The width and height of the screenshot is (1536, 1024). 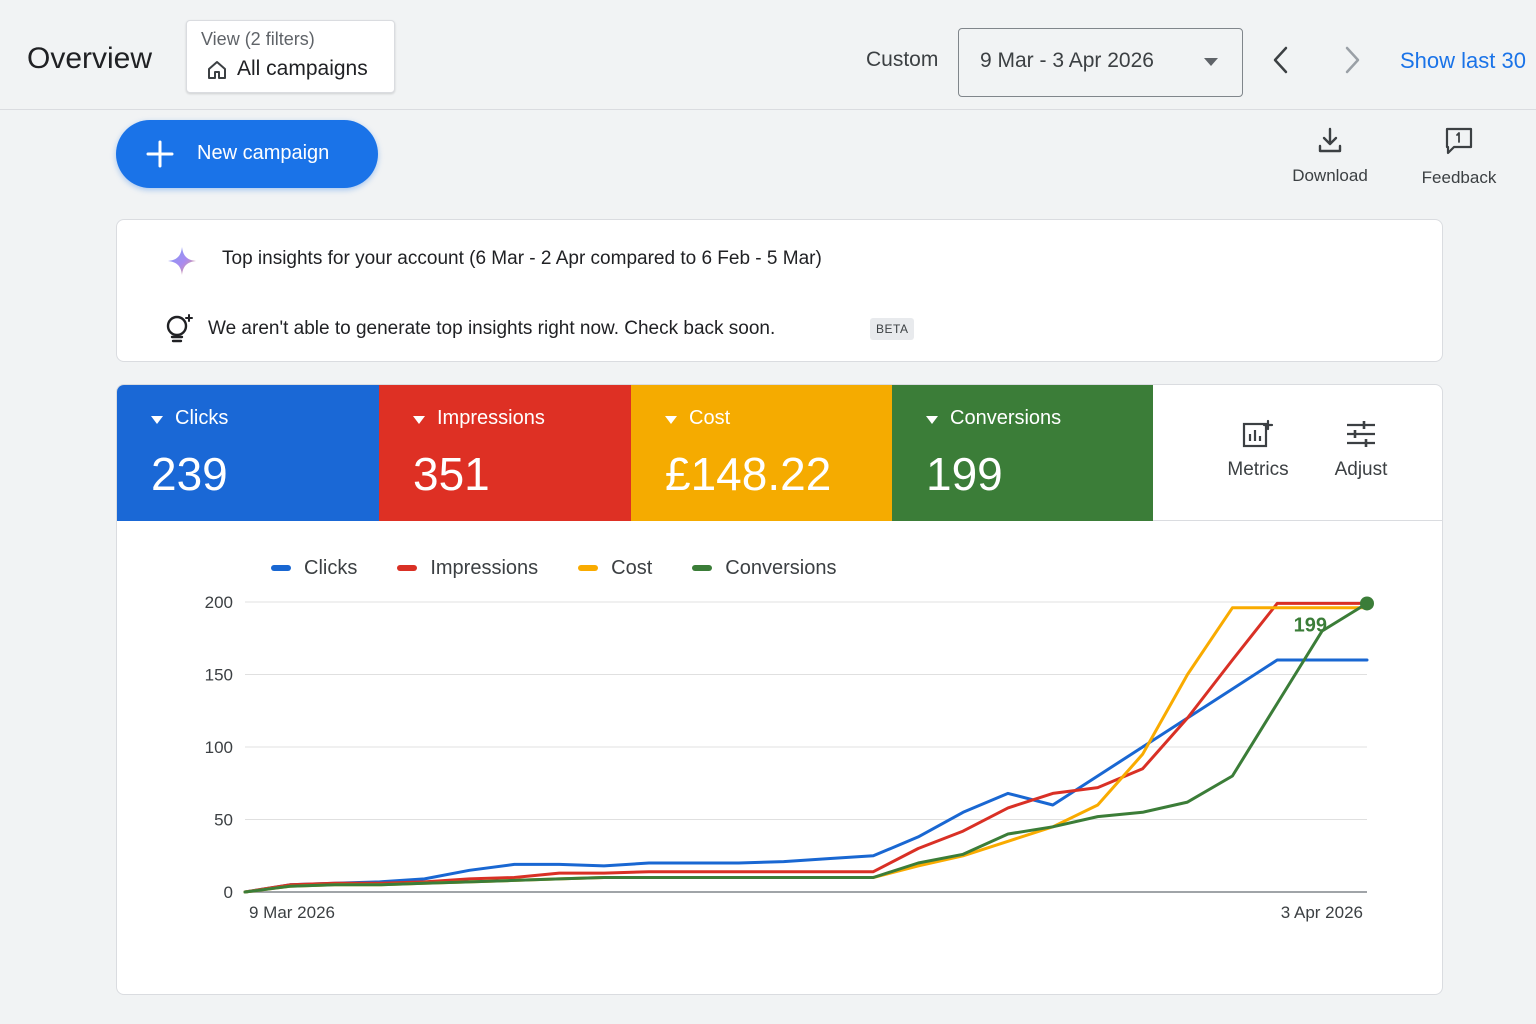 What do you see at coordinates (202, 418) in the screenshot?
I see `metric-label: Clicks` at bounding box center [202, 418].